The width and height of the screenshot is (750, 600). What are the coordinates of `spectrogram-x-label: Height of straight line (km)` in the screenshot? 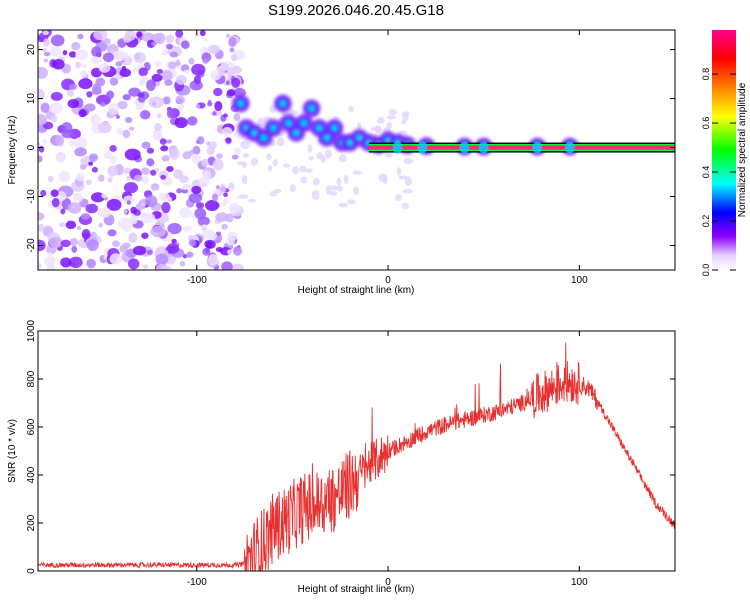 It's located at (356, 290).